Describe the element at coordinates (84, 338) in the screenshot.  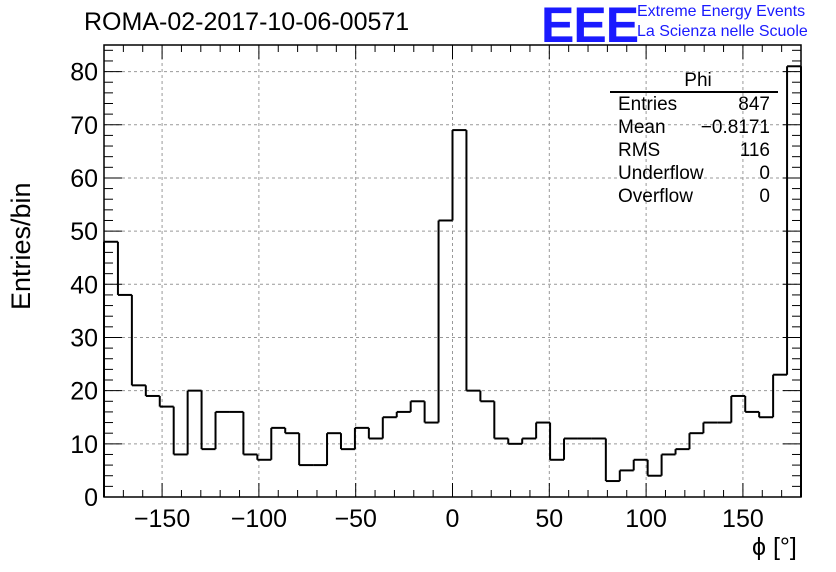
I see `y-tick-label: 30` at that location.